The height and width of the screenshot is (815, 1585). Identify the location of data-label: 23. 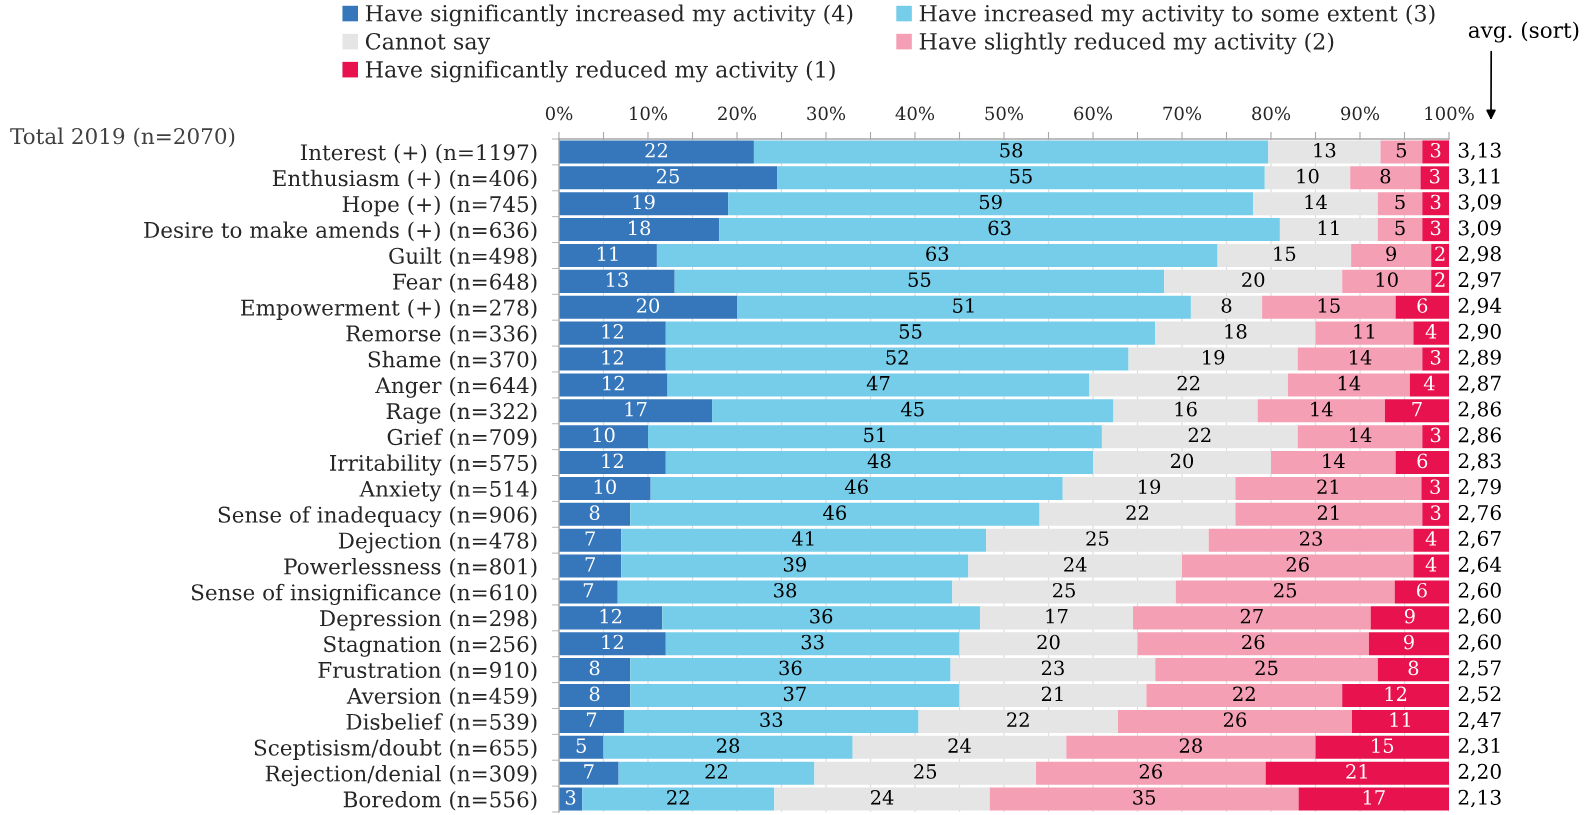
(1311, 538).